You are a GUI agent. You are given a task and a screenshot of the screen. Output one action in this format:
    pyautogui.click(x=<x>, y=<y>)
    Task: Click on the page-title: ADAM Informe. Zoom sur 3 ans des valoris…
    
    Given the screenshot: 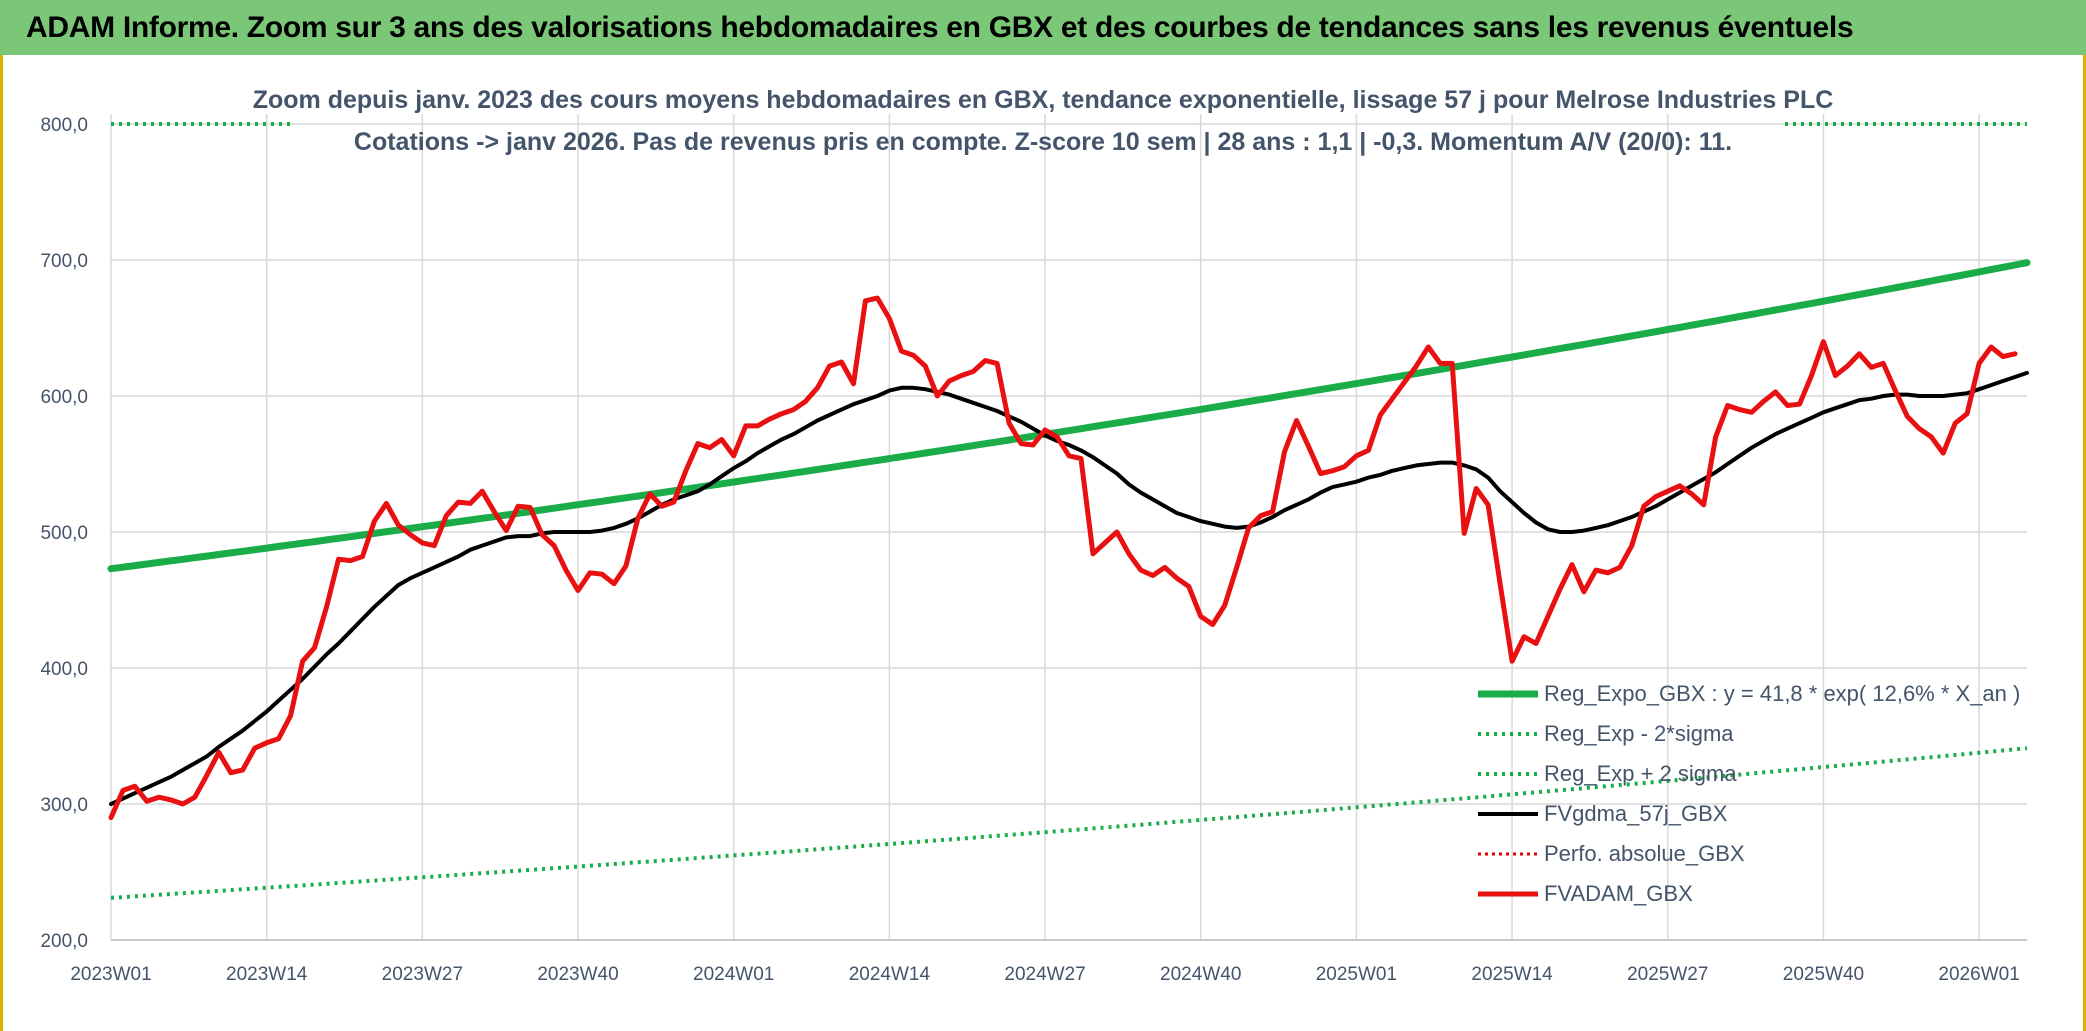 What is the action you would take?
    pyautogui.click(x=940, y=27)
    